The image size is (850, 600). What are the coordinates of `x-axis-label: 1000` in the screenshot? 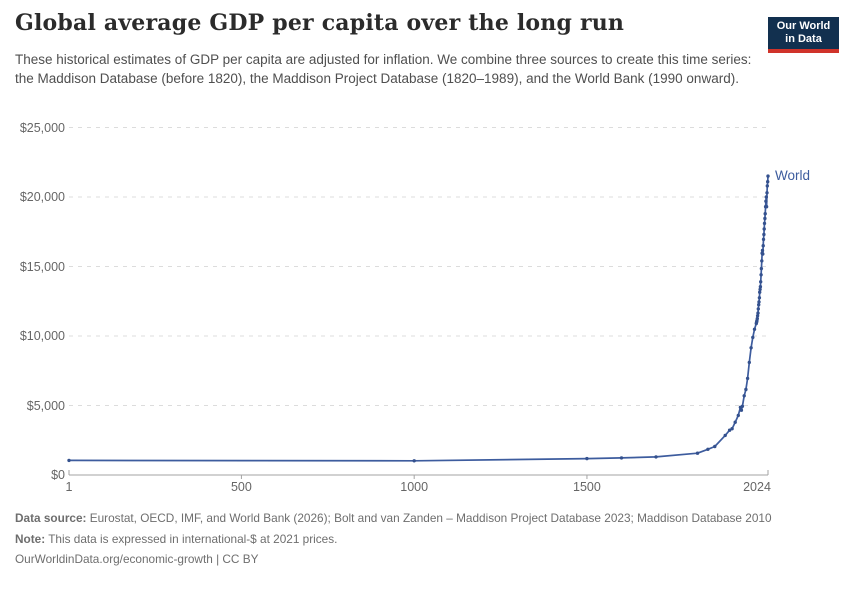 It's located at (414, 487).